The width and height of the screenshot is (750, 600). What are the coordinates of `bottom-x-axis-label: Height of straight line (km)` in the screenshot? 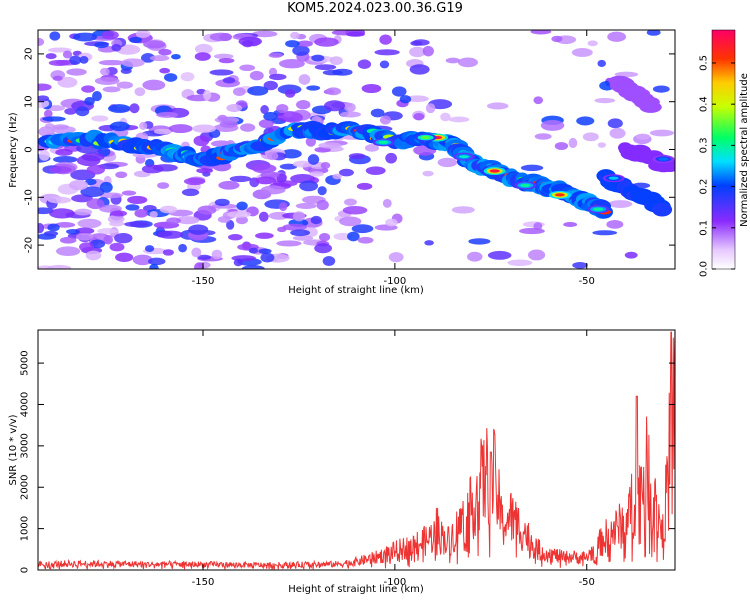 It's located at (356, 589).